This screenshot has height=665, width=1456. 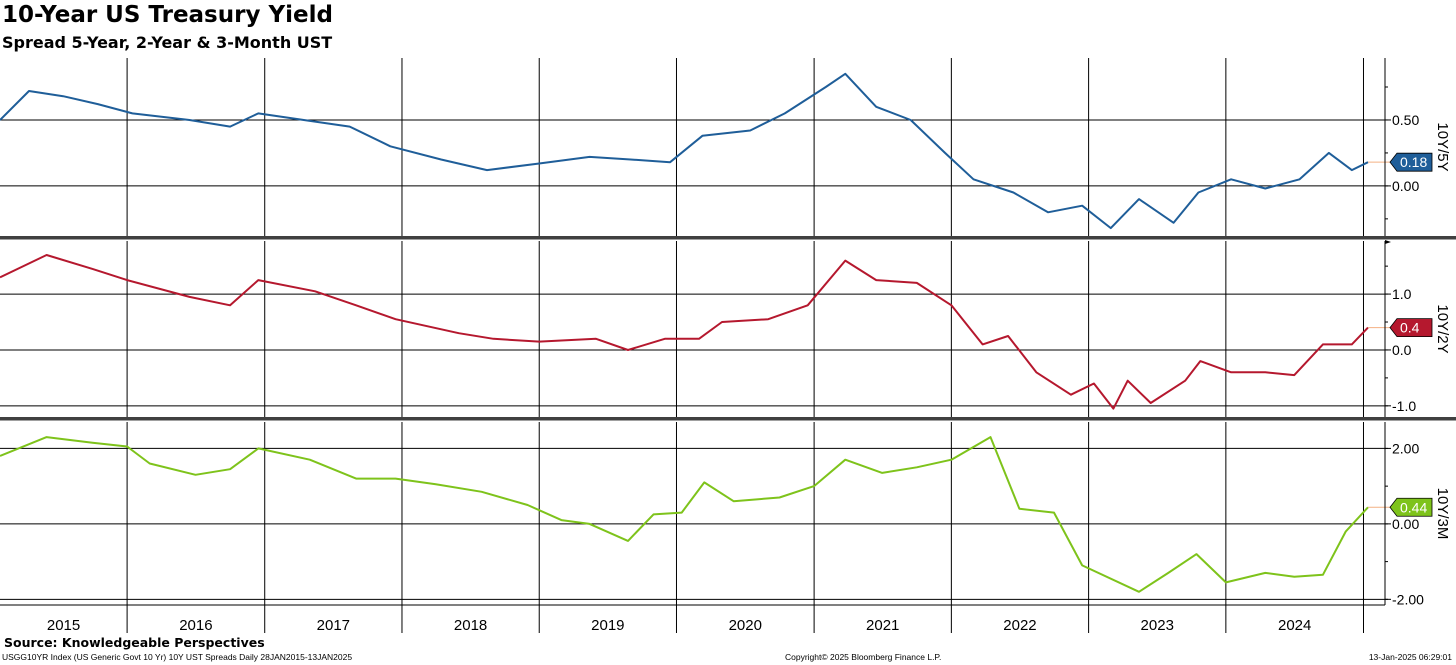 What do you see at coordinates (882, 625) in the screenshot?
I see `x-tick-label: 2021` at bounding box center [882, 625].